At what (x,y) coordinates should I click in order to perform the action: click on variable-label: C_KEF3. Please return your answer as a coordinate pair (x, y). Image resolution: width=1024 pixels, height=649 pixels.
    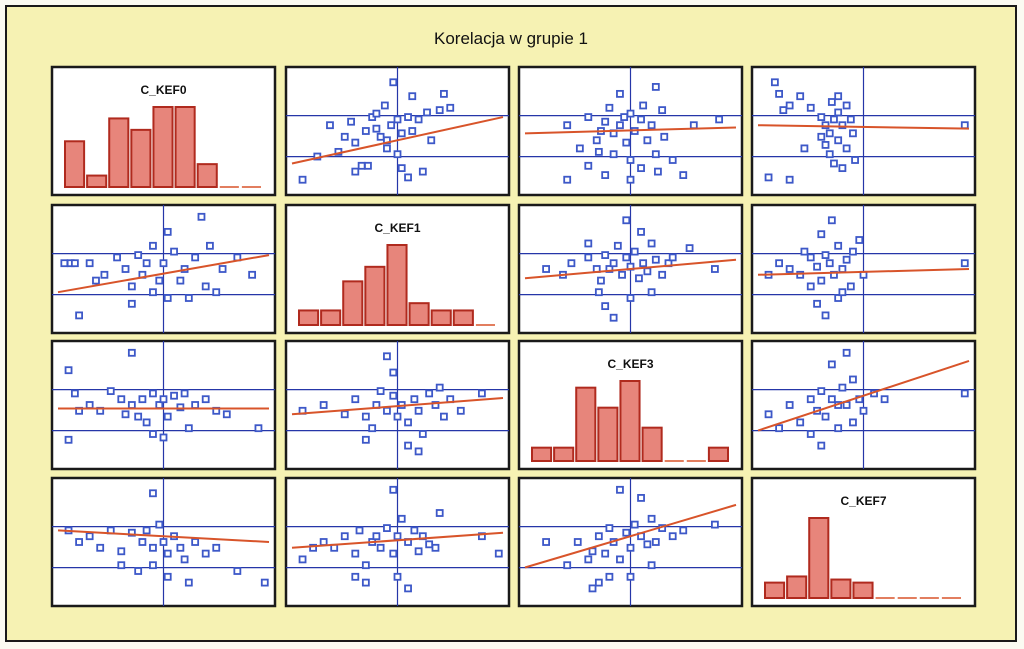
    Looking at the image, I should click on (630, 364).